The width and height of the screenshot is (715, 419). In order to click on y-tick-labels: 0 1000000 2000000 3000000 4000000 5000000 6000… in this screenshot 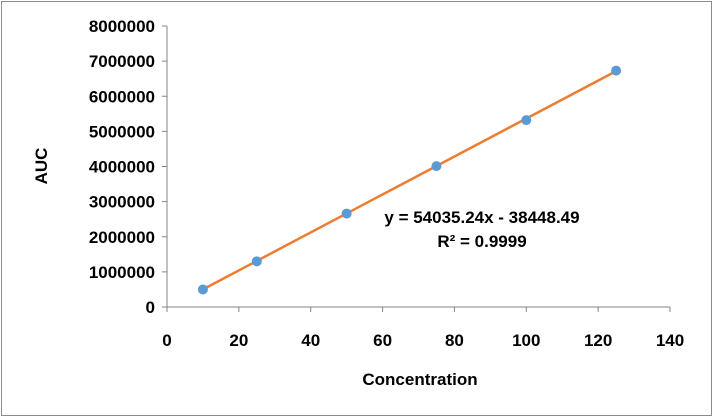, I will do `click(122, 167)`.